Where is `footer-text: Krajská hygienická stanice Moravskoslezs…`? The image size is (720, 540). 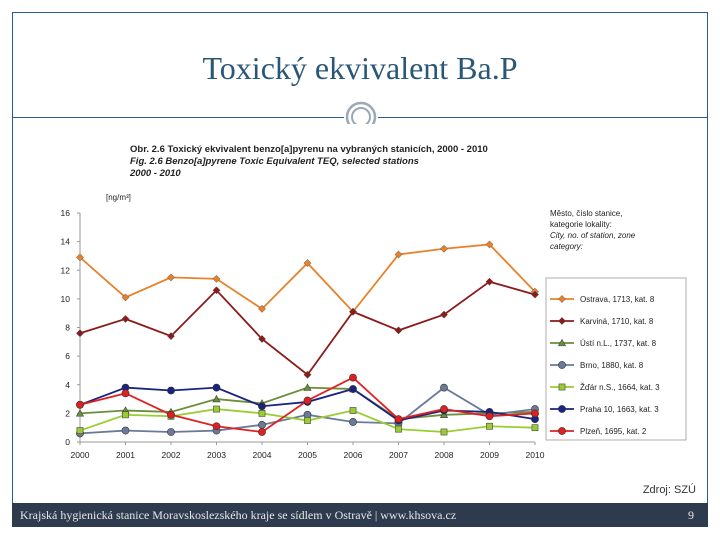
footer-text: Krajská hygienická stanice Moravskoslezs… is located at coordinates (238, 515).